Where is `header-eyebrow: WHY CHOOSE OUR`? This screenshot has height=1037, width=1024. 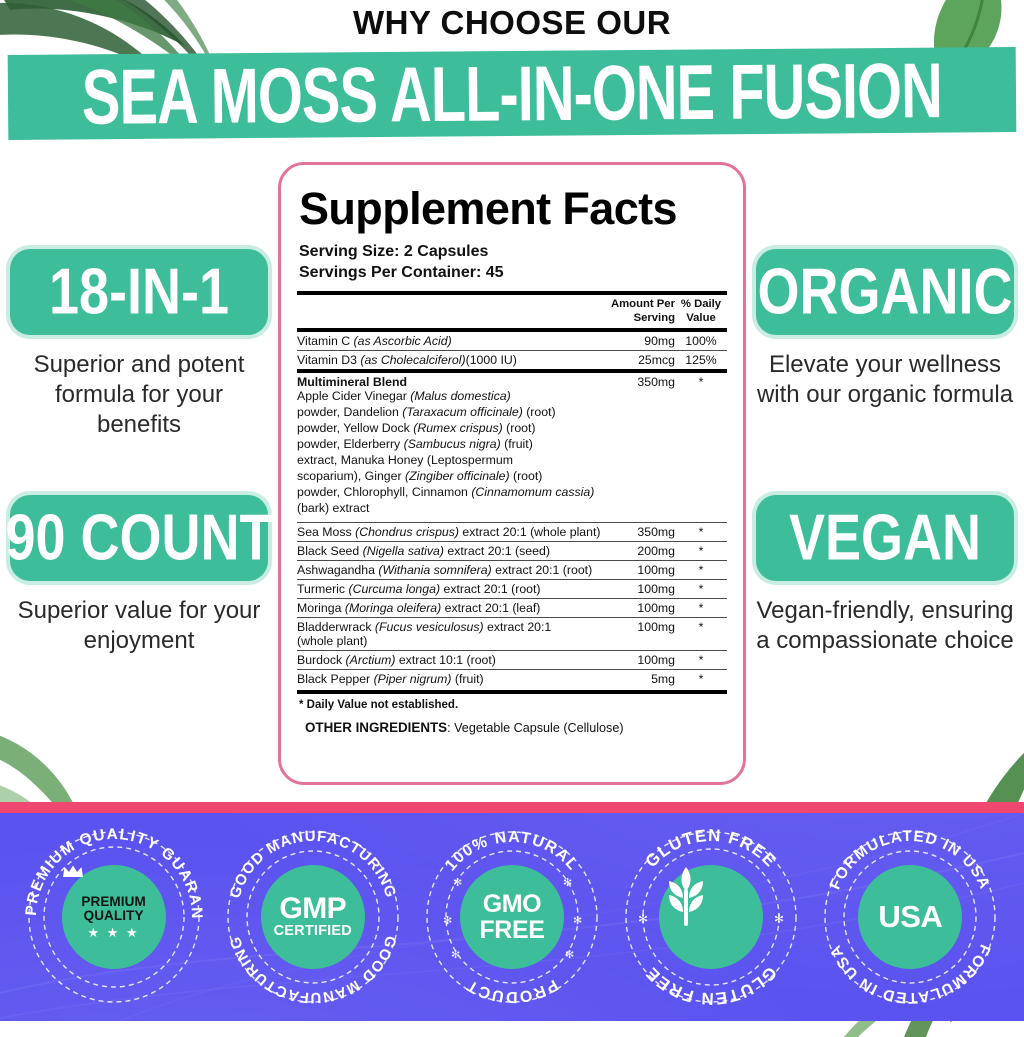
header-eyebrow: WHY CHOOSE OUR is located at coordinates (512, 22).